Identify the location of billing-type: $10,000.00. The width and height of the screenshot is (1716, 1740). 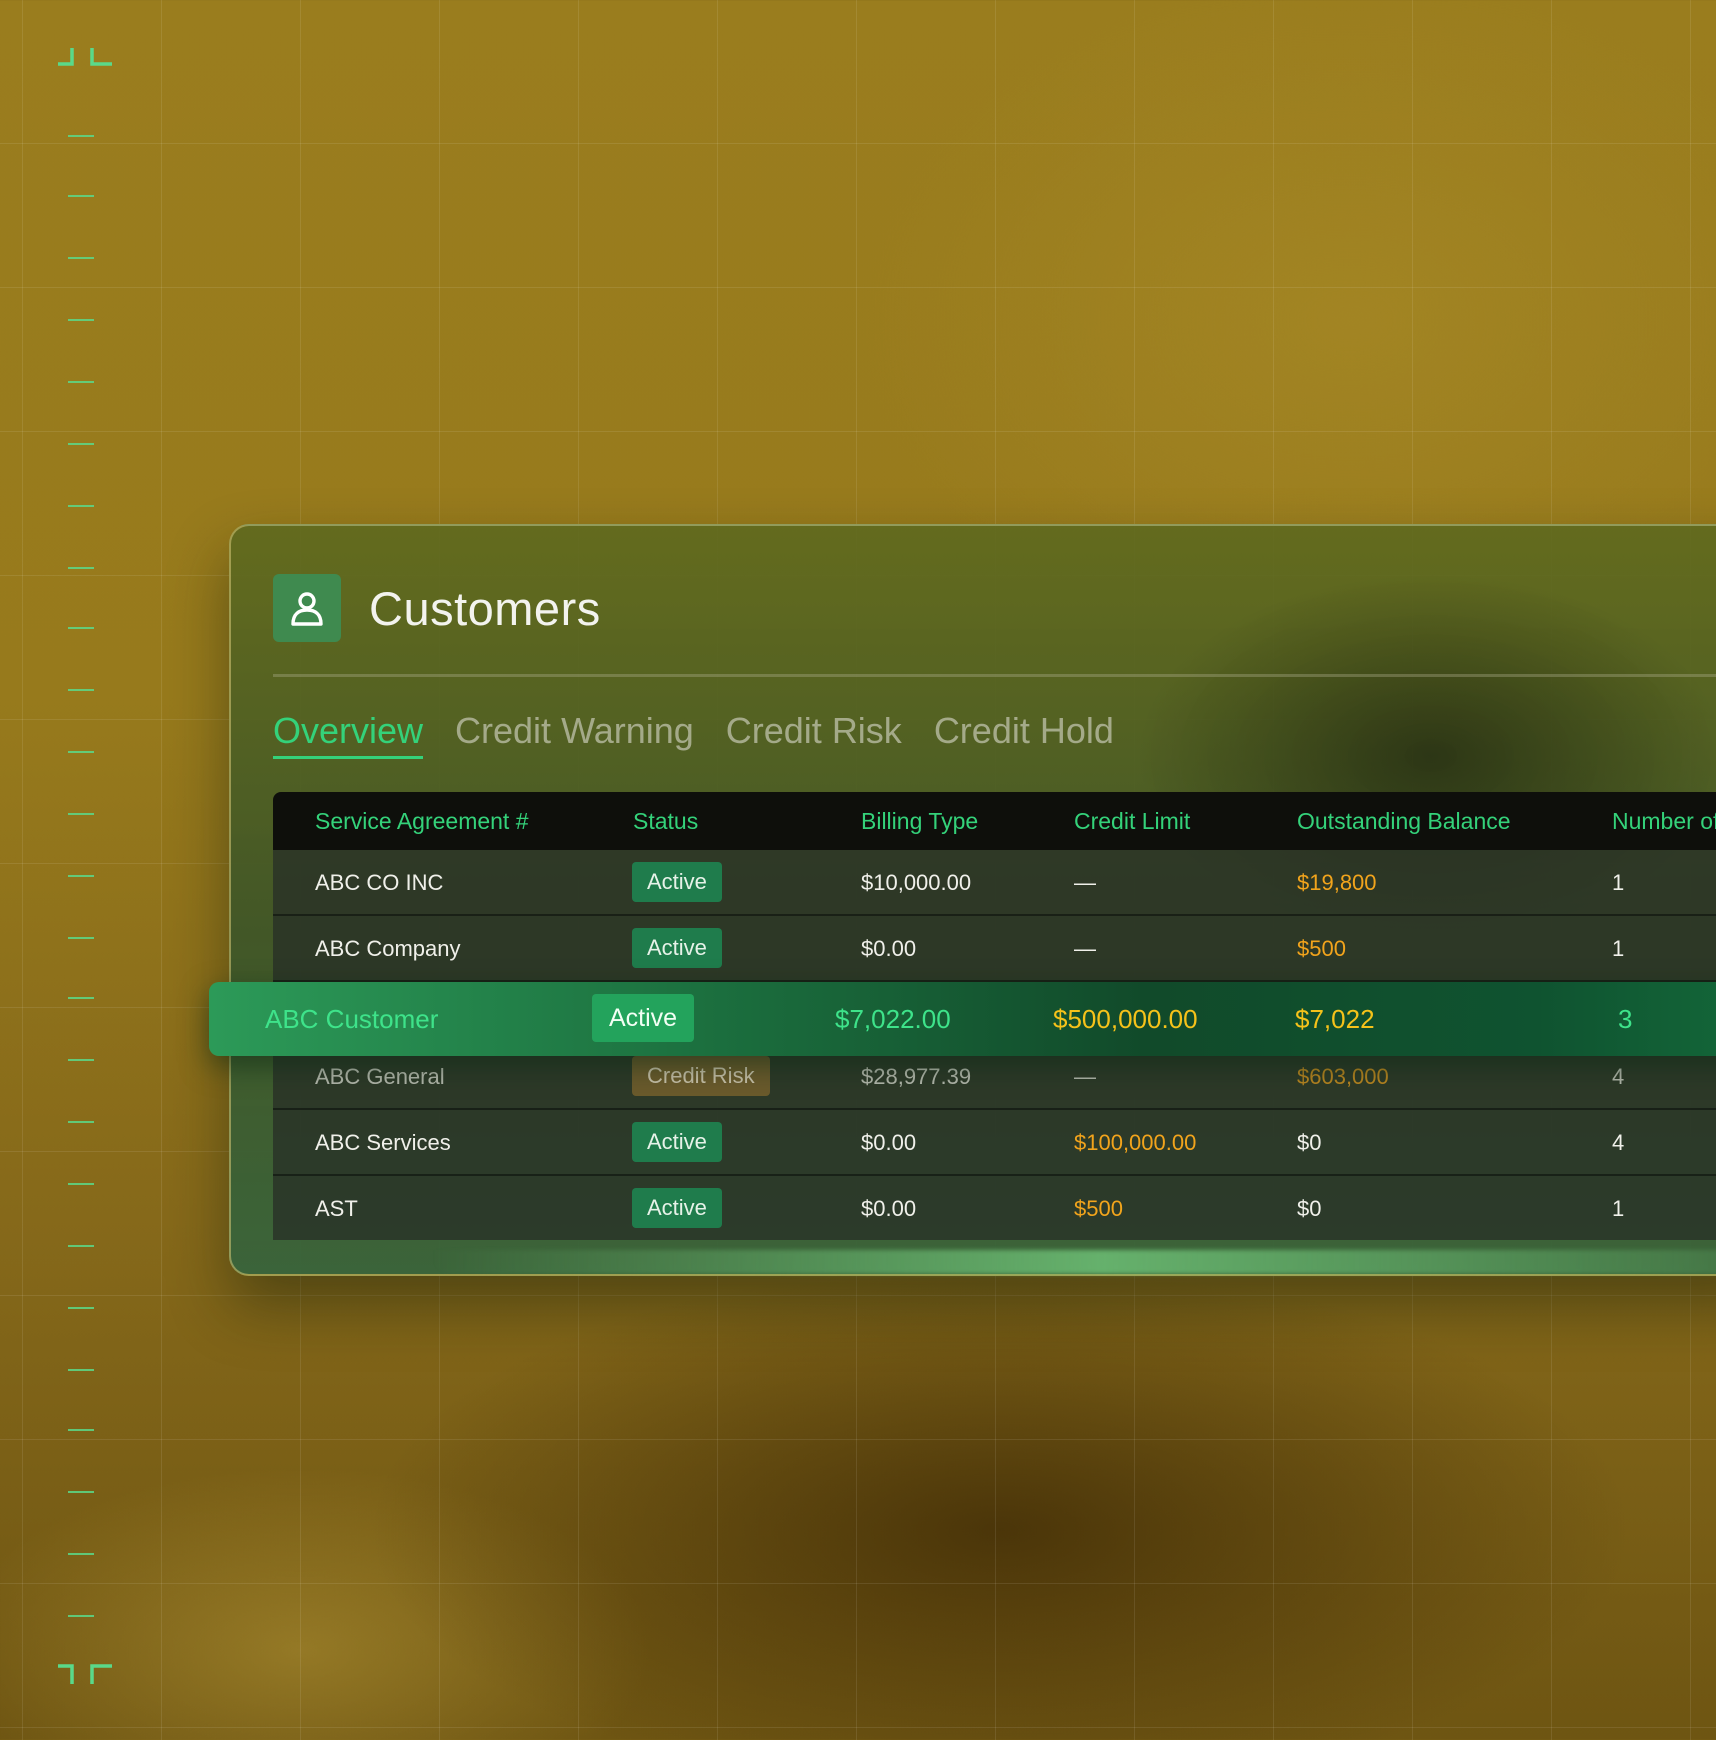
(916, 882).